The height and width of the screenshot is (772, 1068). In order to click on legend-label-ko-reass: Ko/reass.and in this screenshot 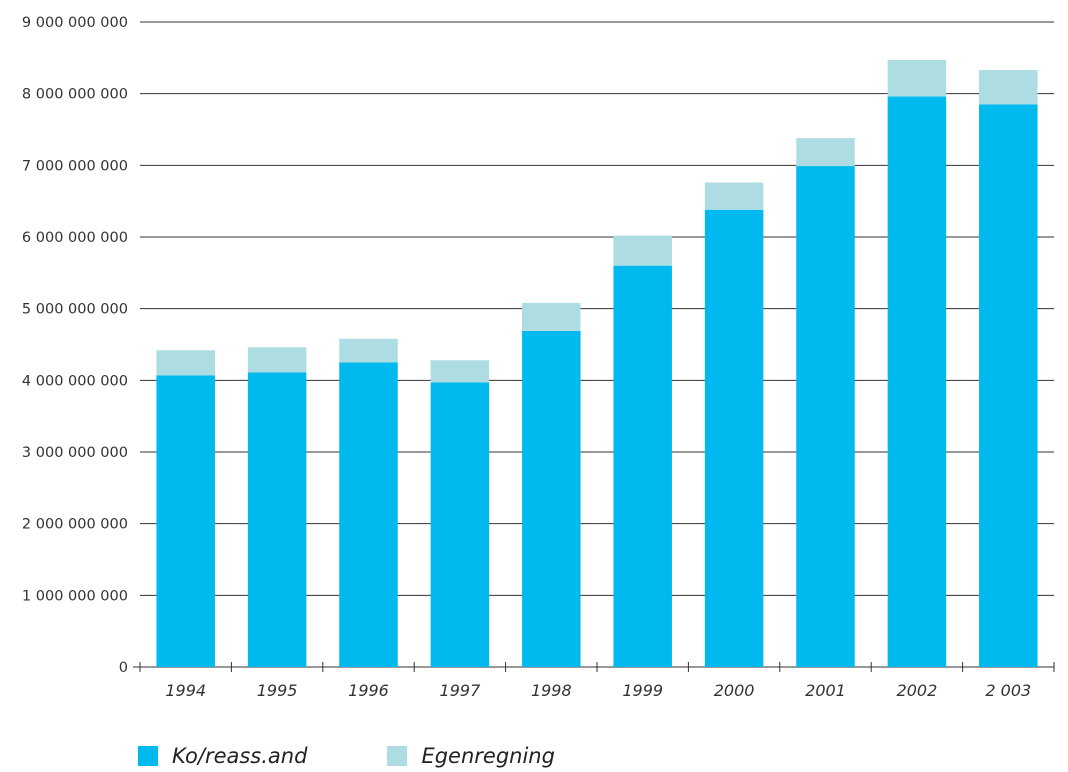, I will do `click(240, 756)`.